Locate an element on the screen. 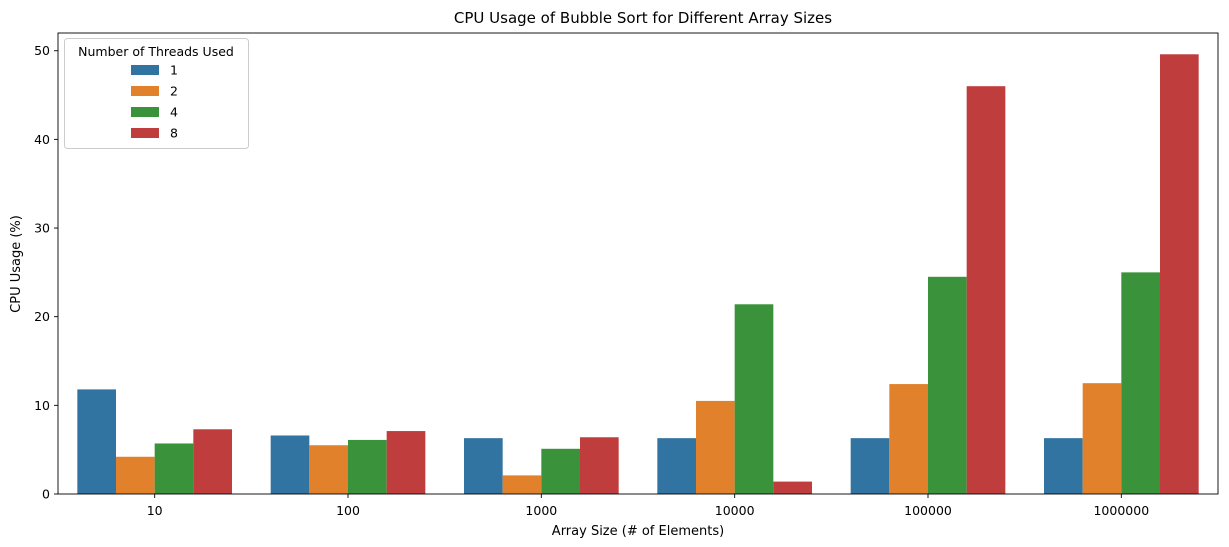  x-tick-label: 100000 is located at coordinates (928, 510).